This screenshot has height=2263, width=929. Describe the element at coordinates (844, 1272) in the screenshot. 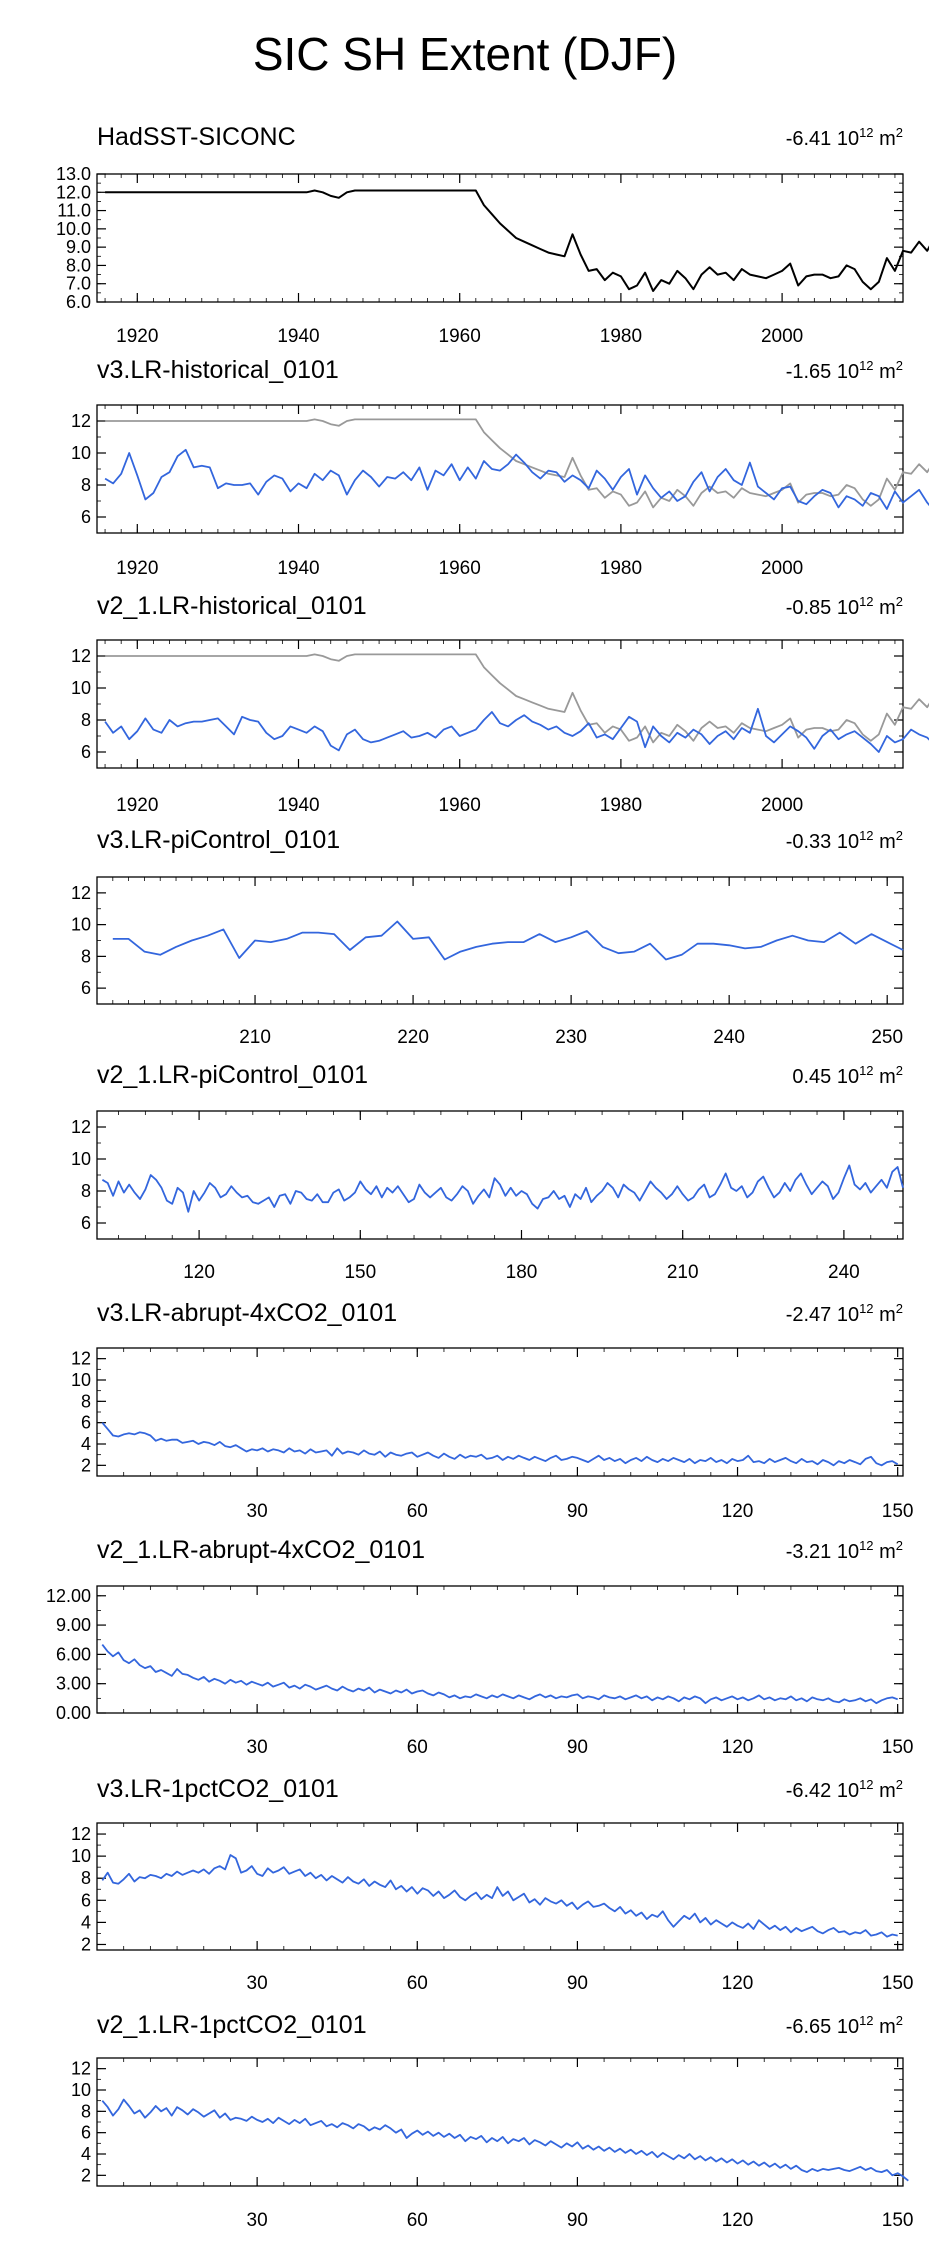

I see `x-tick-label: 240` at that location.